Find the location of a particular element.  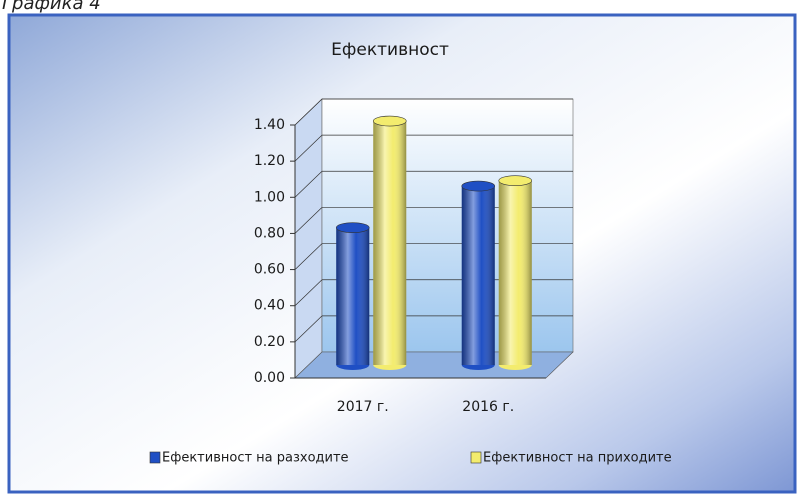

y-tick-label: 1.00 is located at coordinates (269, 197).